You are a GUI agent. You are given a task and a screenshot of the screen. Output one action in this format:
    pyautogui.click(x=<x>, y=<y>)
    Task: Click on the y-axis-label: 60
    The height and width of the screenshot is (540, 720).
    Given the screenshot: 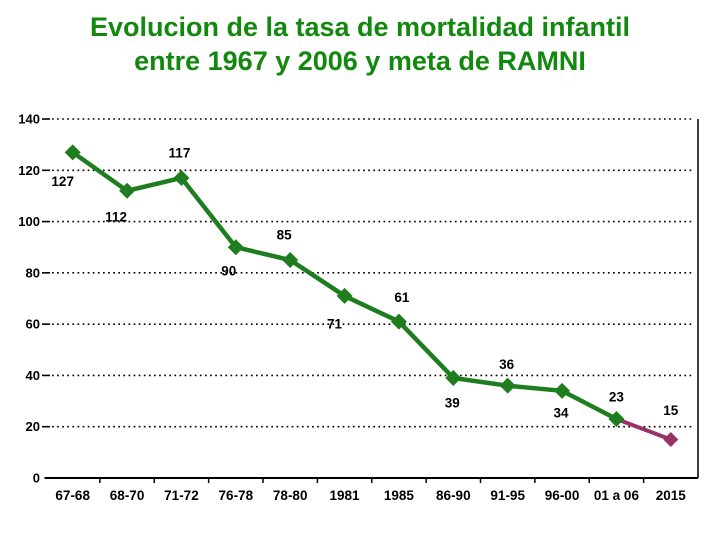 What is the action you would take?
    pyautogui.click(x=33, y=324)
    